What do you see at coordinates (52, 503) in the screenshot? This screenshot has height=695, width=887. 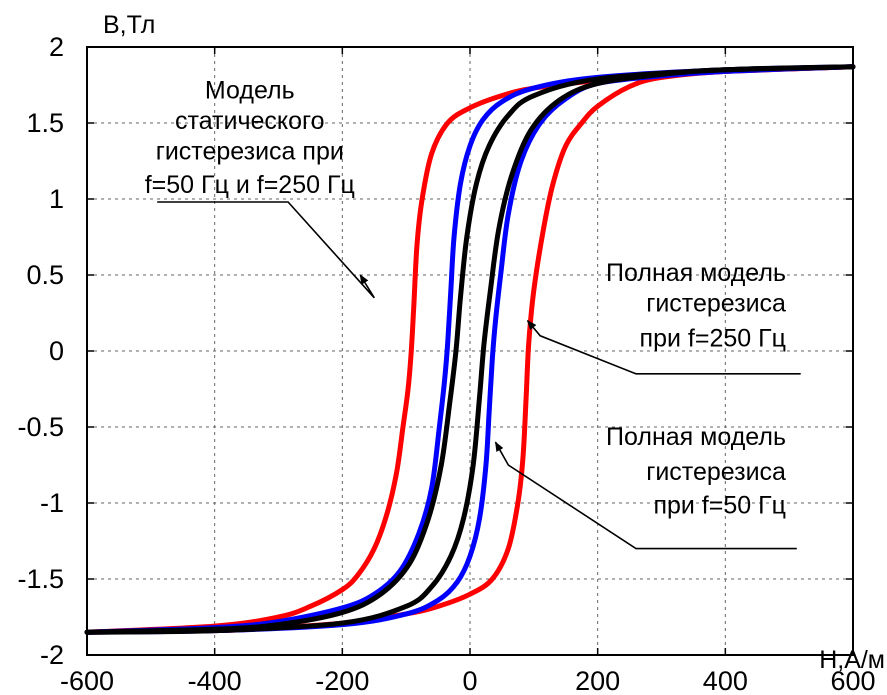 I see `y-tick-label: -1` at bounding box center [52, 503].